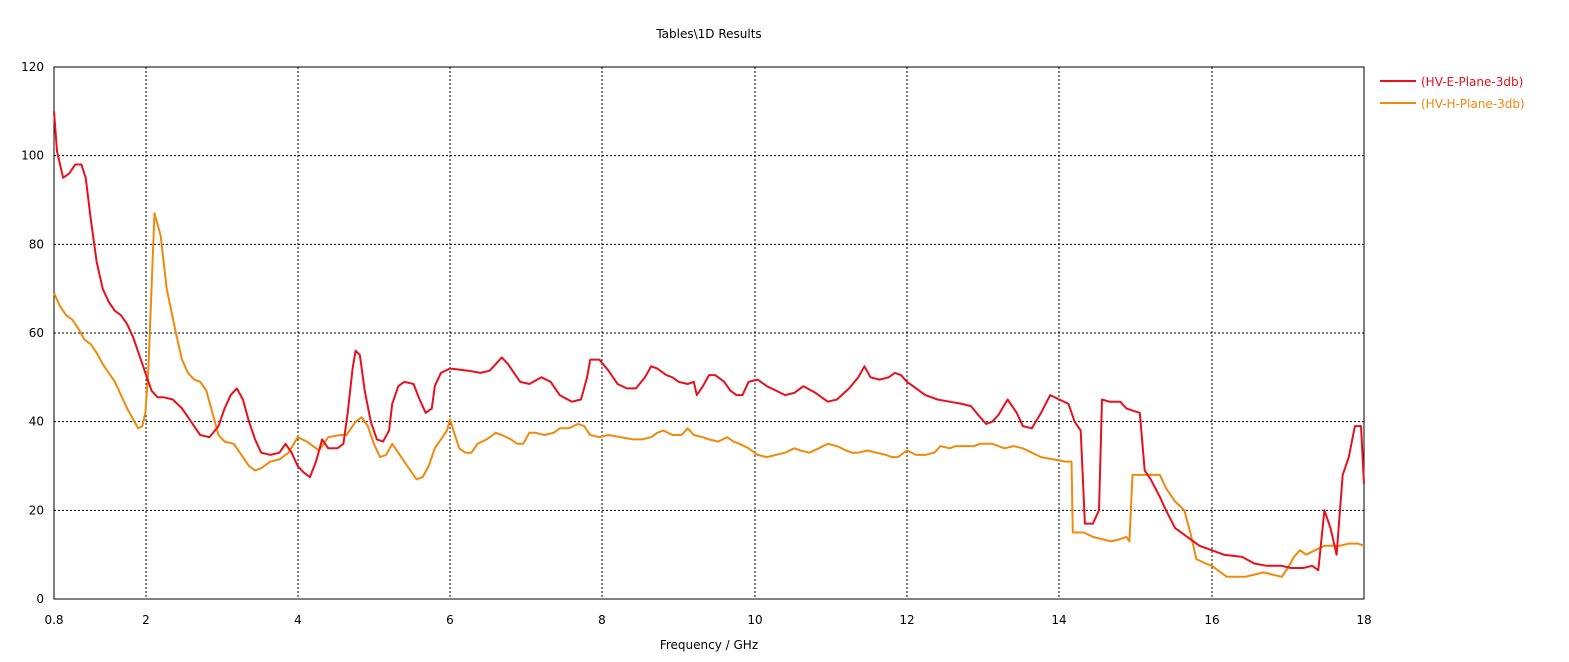  What do you see at coordinates (36, 333) in the screenshot?
I see `y-tick-label: 60` at bounding box center [36, 333].